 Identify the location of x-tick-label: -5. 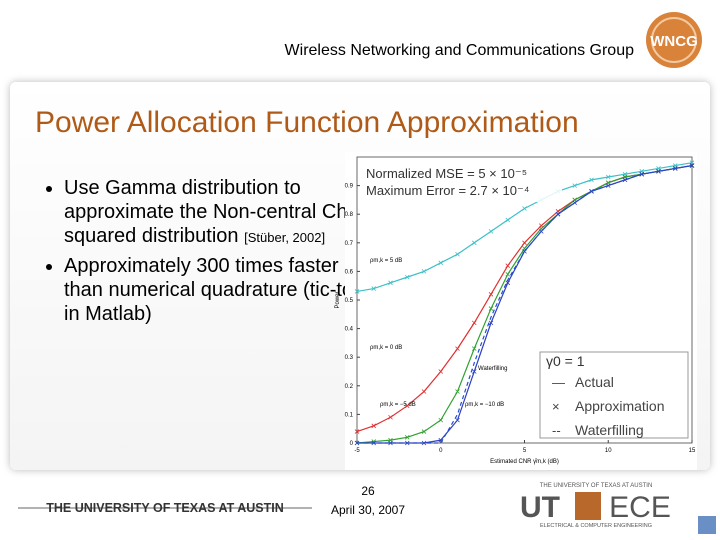
(357, 451).